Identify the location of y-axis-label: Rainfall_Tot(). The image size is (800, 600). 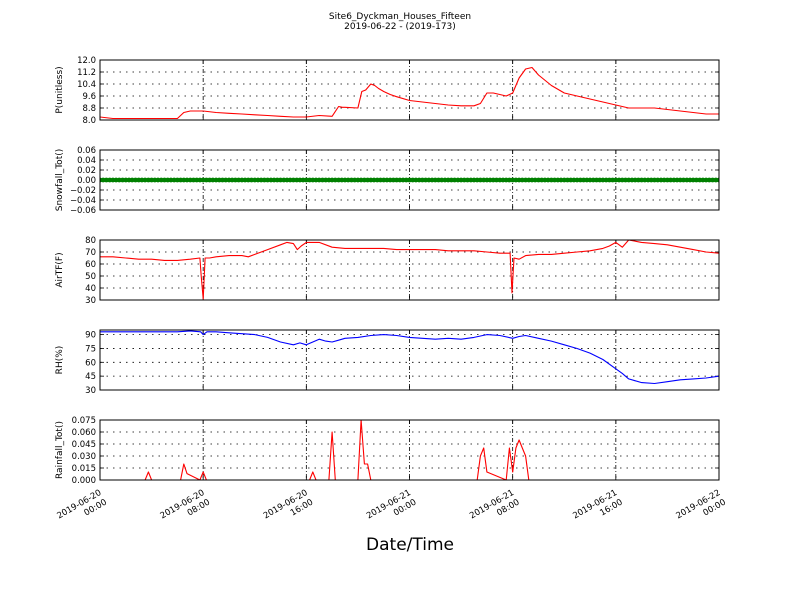
(60, 450).